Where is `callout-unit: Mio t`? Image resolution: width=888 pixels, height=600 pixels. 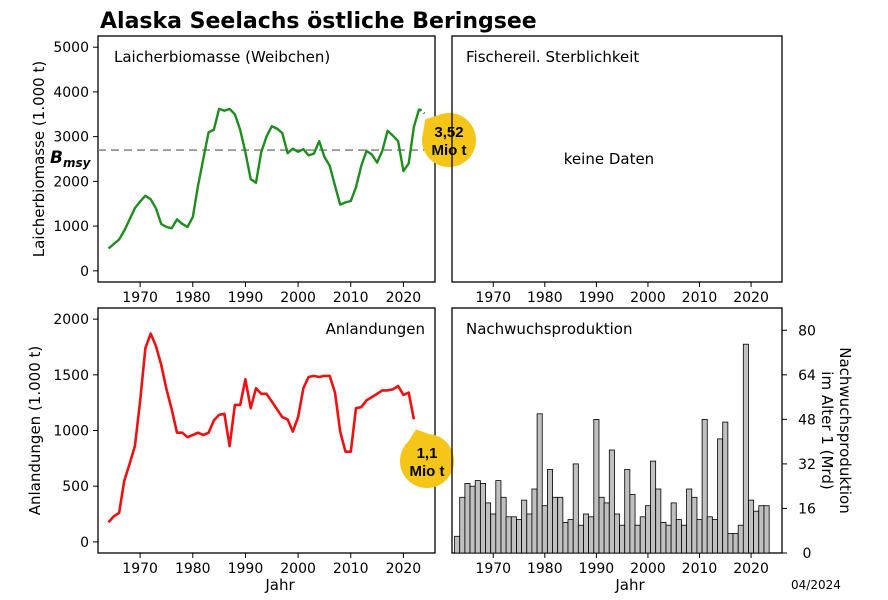 callout-unit: Mio t is located at coordinates (449, 150).